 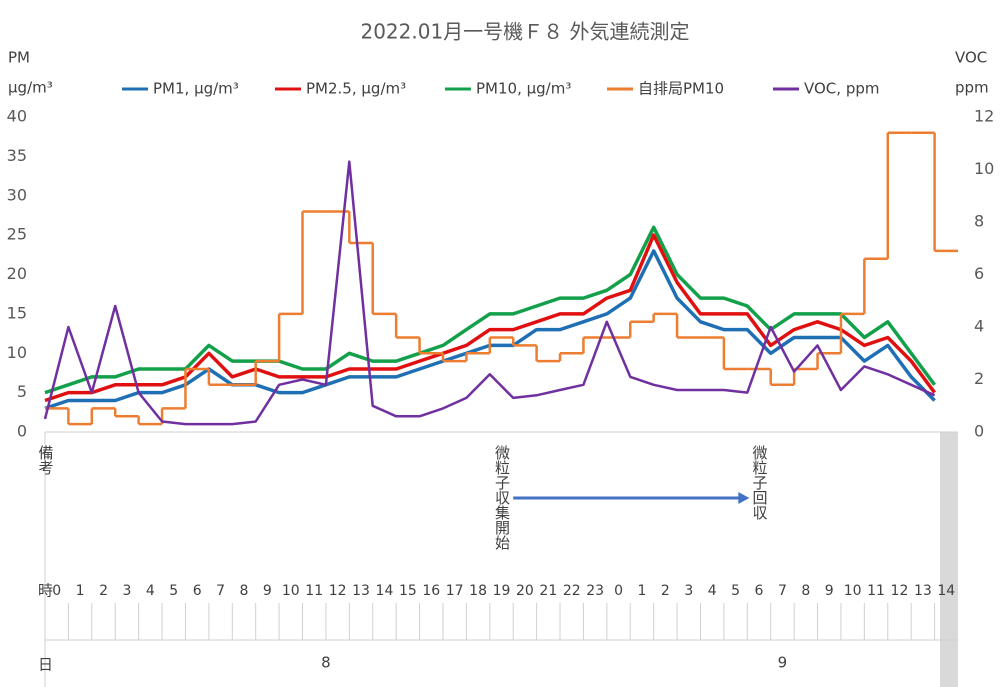 What do you see at coordinates (548, 591) in the screenshot?
I see `hour-label: 21` at bounding box center [548, 591].